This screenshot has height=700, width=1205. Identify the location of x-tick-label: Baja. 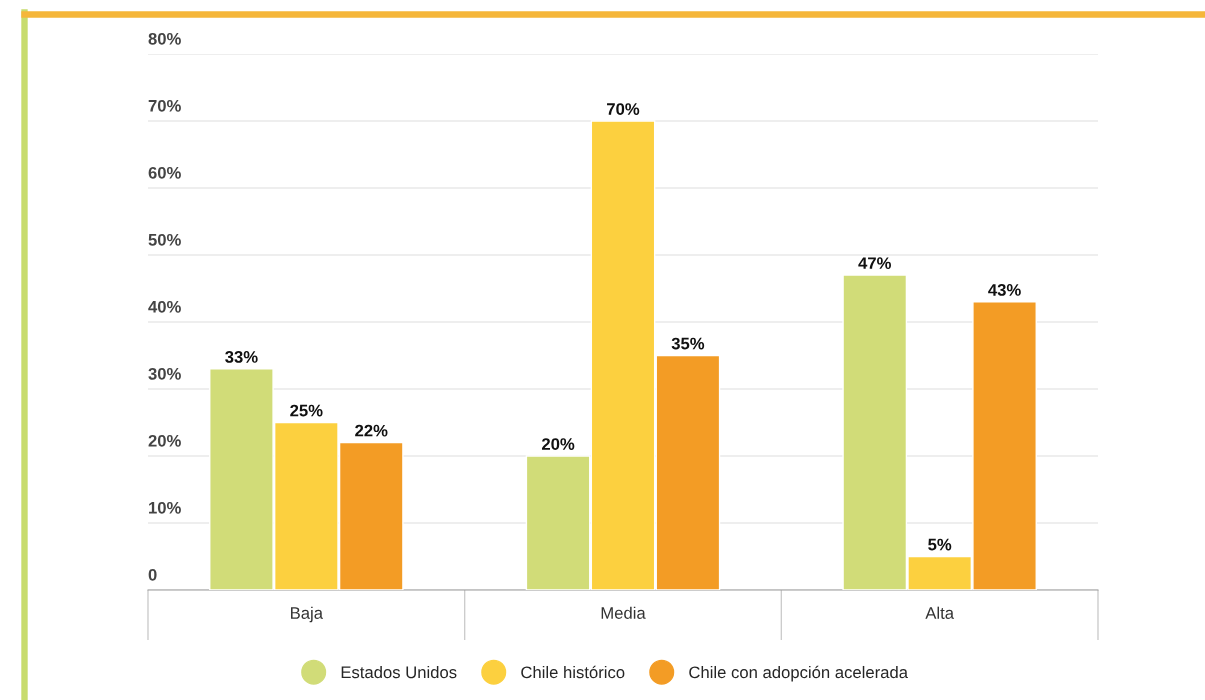
(307, 614).